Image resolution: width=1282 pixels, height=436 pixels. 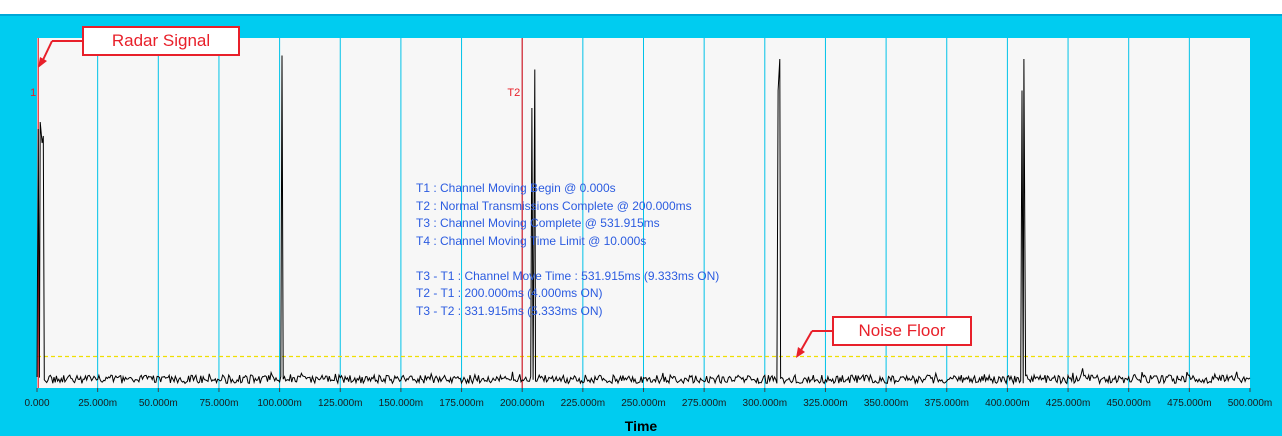 I want to click on x-tick-label: 325.000m, so click(x=825, y=403).